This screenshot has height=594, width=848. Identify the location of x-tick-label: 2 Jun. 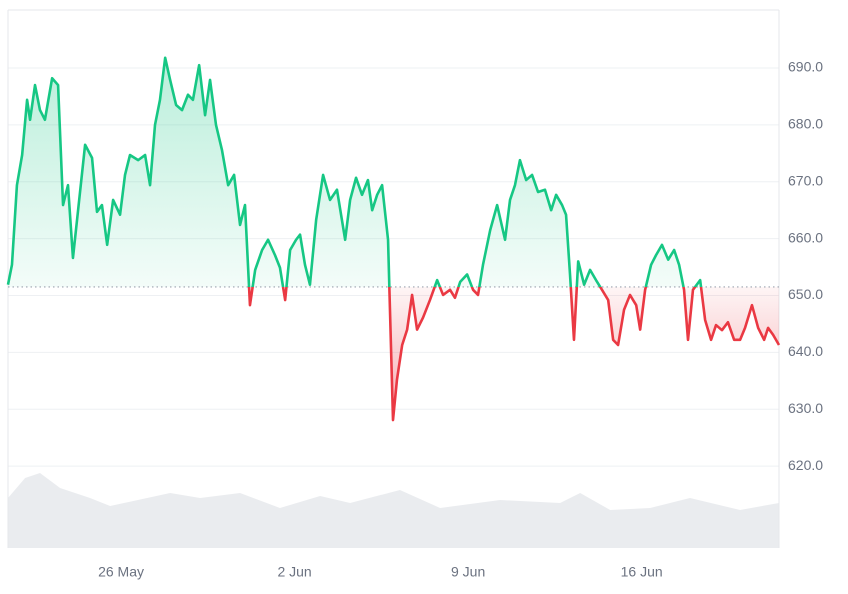
(294, 572).